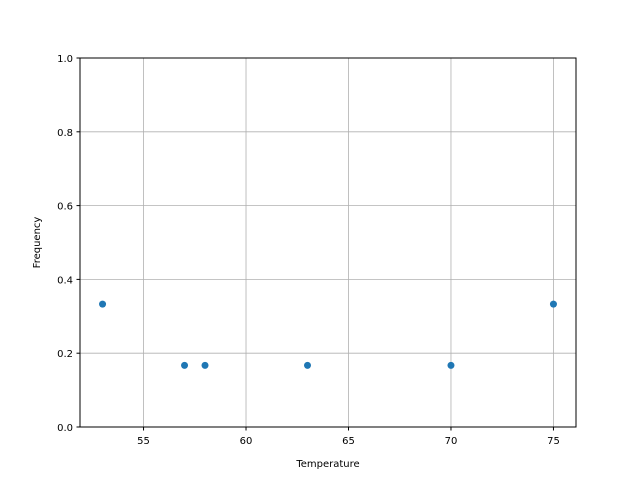 The width and height of the screenshot is (640, 484). What do you see at coordinates (246, 441) in the screenshot?
I see `x-tick-label: 60` at bounding box center [246, 441].